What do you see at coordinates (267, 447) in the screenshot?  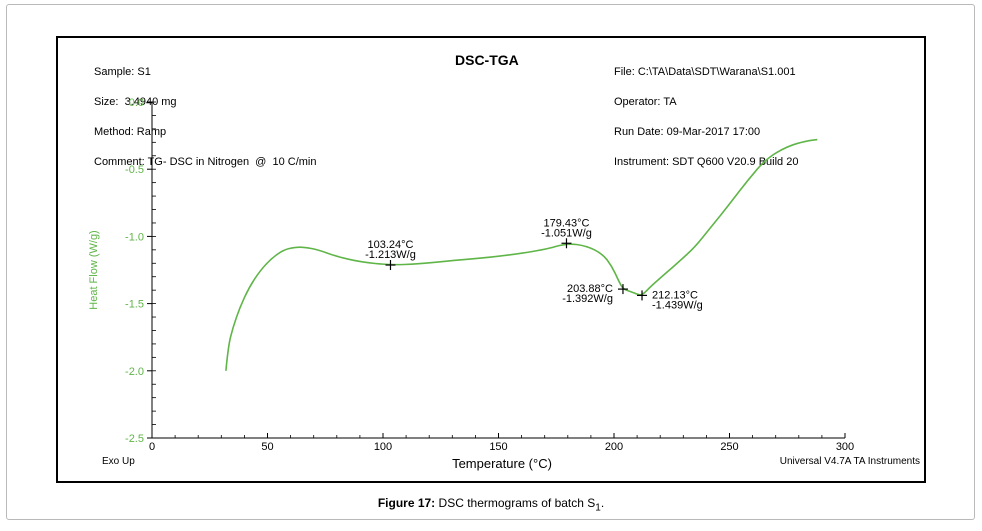 I see `x-tick-label: 50` at bounding box center [267, 447].